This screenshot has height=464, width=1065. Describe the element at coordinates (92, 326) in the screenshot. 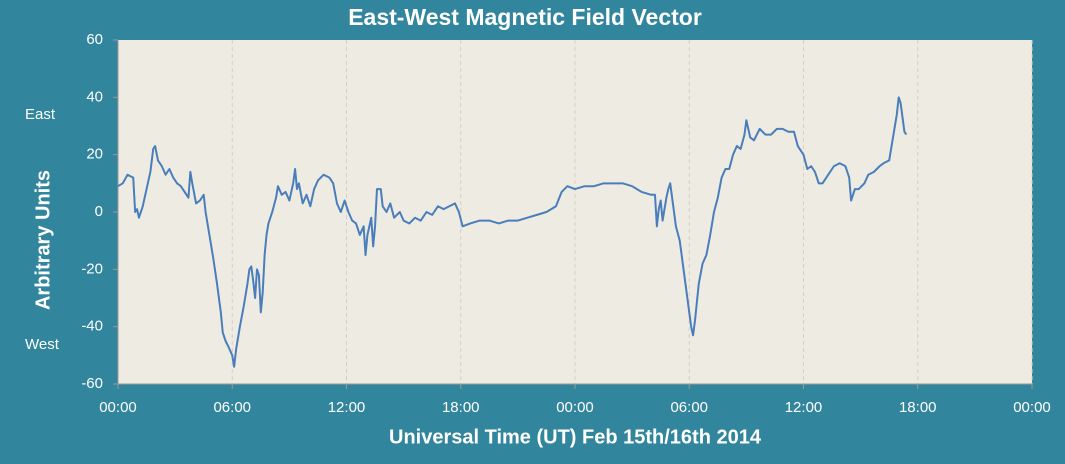

I see `y-tick-label: -40` at that location.